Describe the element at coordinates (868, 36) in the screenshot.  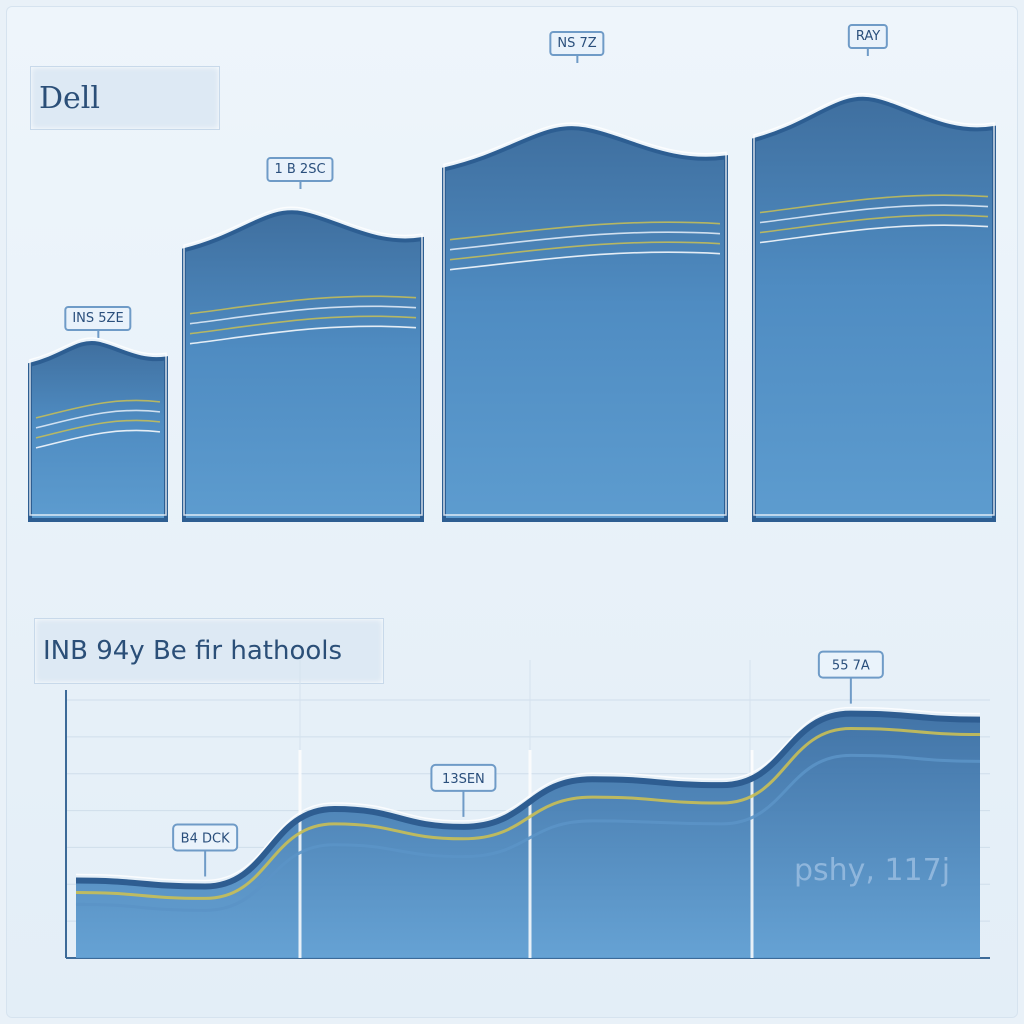
I see `panel-4-callout: RAY` at that location.